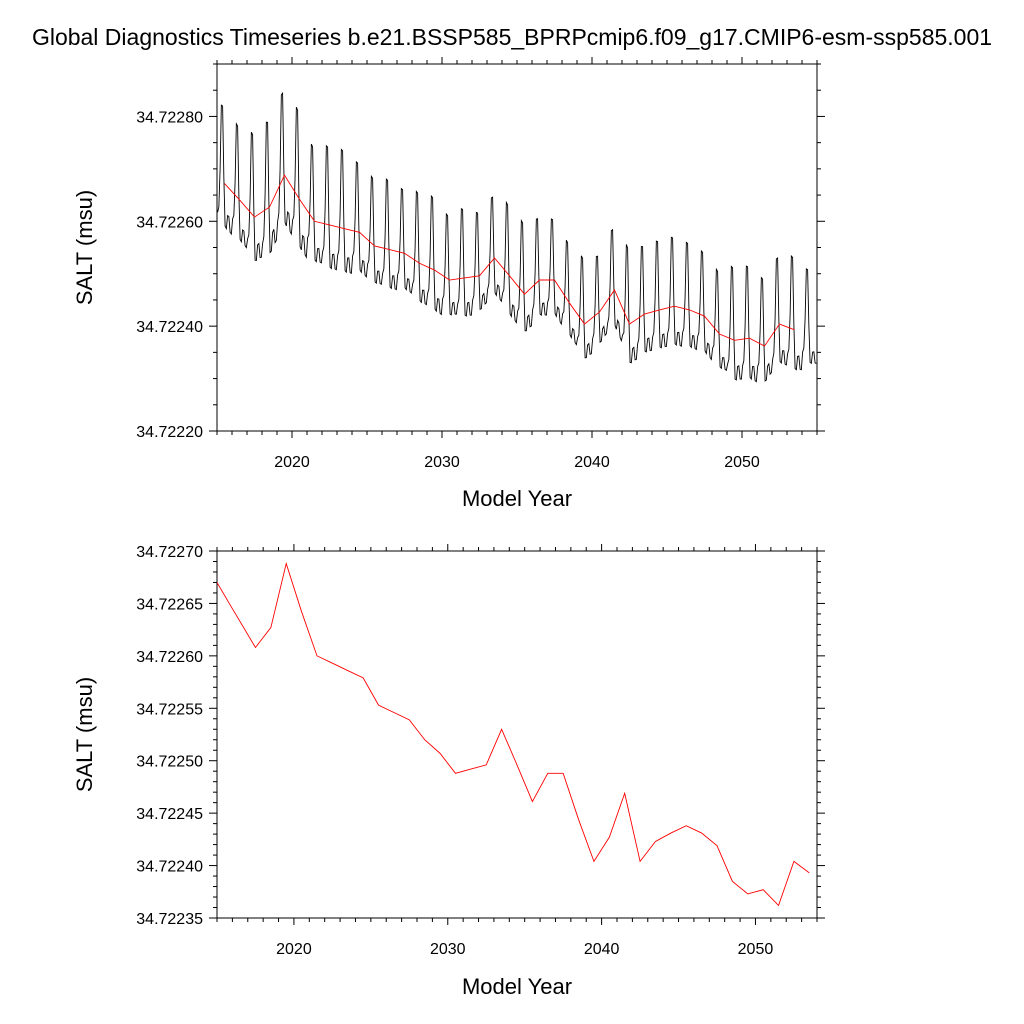 This screenshot has height=1024, width=1024. I want to click on y-tick-label: 34.72250, so click(169, 762).